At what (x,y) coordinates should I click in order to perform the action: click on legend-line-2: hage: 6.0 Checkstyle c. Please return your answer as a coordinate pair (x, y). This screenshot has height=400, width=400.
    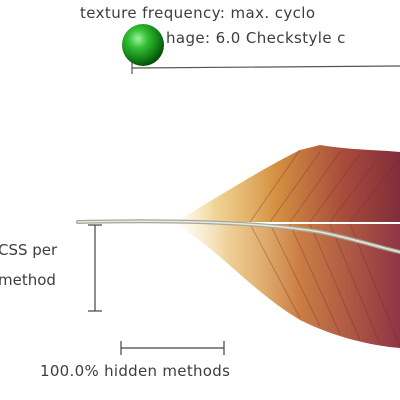
    Looking at the image, I should click on (256, 38).